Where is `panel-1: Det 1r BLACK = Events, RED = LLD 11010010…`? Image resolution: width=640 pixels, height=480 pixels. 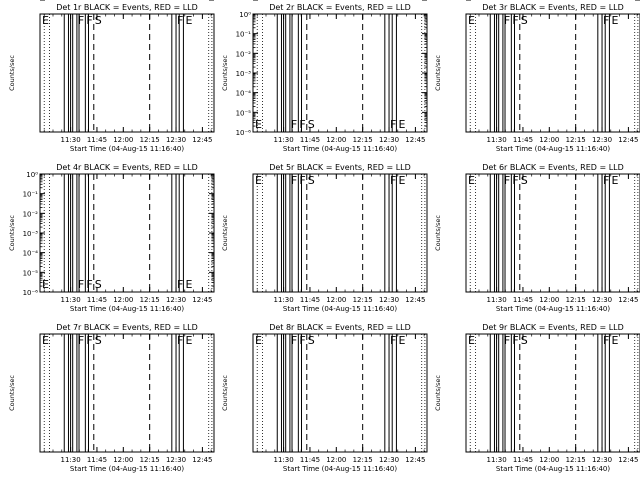 panel-1: Det 1r BLACK = Events, RED = LLD 11010010… is located at coordinates (111, 76).